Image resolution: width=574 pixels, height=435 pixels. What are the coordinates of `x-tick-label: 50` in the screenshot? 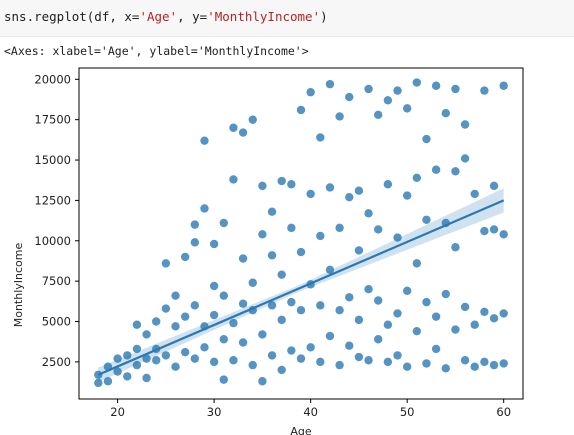 It's located at (407, 412).